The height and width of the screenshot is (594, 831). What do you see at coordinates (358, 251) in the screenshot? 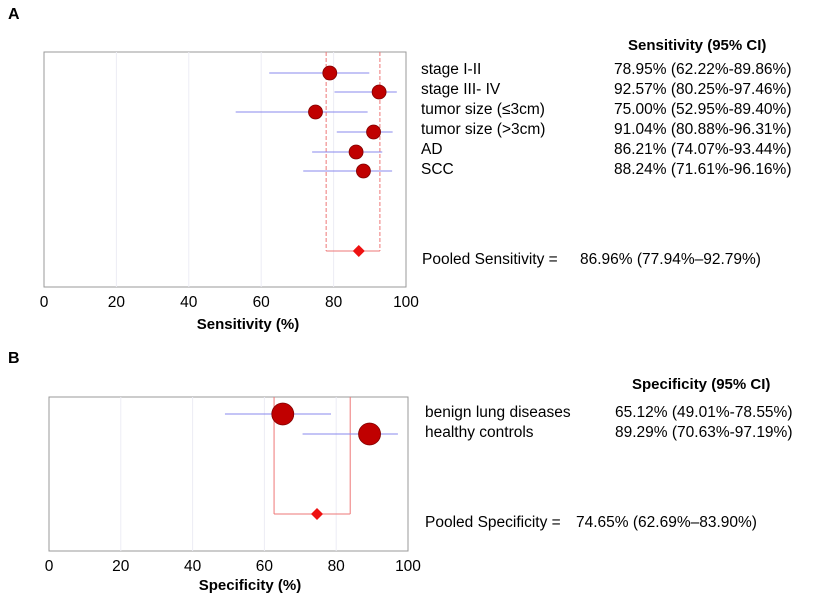
I see `panel-a-pooled-diamond` at bounding box center [358, 251].